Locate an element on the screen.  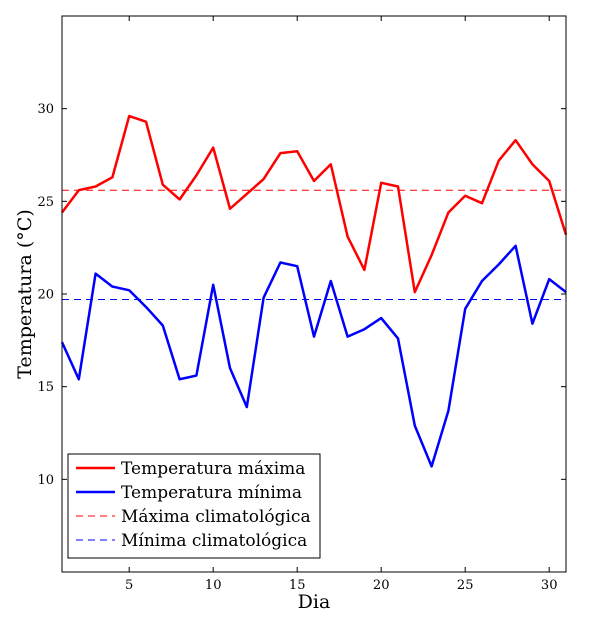
legend-label: Temperatura mínima is located at coordinates (211, 493).